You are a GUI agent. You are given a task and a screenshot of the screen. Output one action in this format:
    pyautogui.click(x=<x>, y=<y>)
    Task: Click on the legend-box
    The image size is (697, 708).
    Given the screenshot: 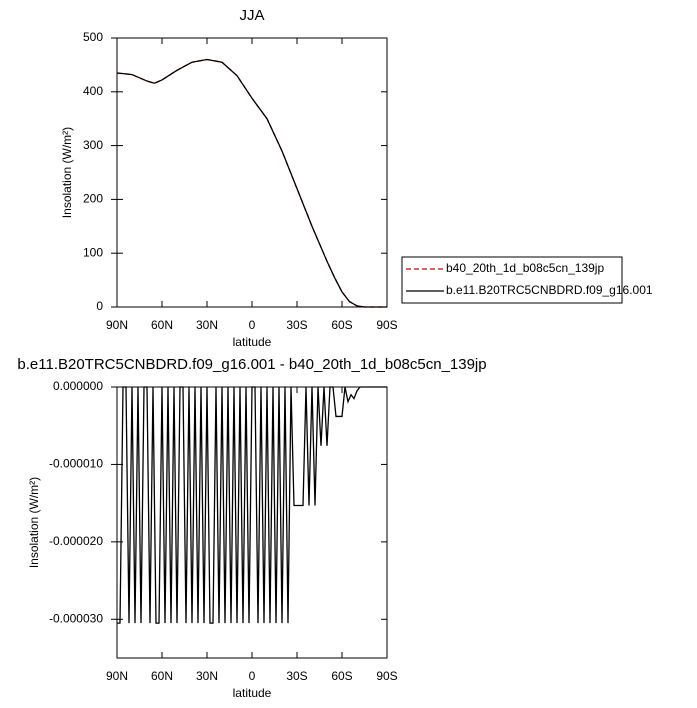 What is the action you would take?
    pyautogui.click(x=512, y=280)
    